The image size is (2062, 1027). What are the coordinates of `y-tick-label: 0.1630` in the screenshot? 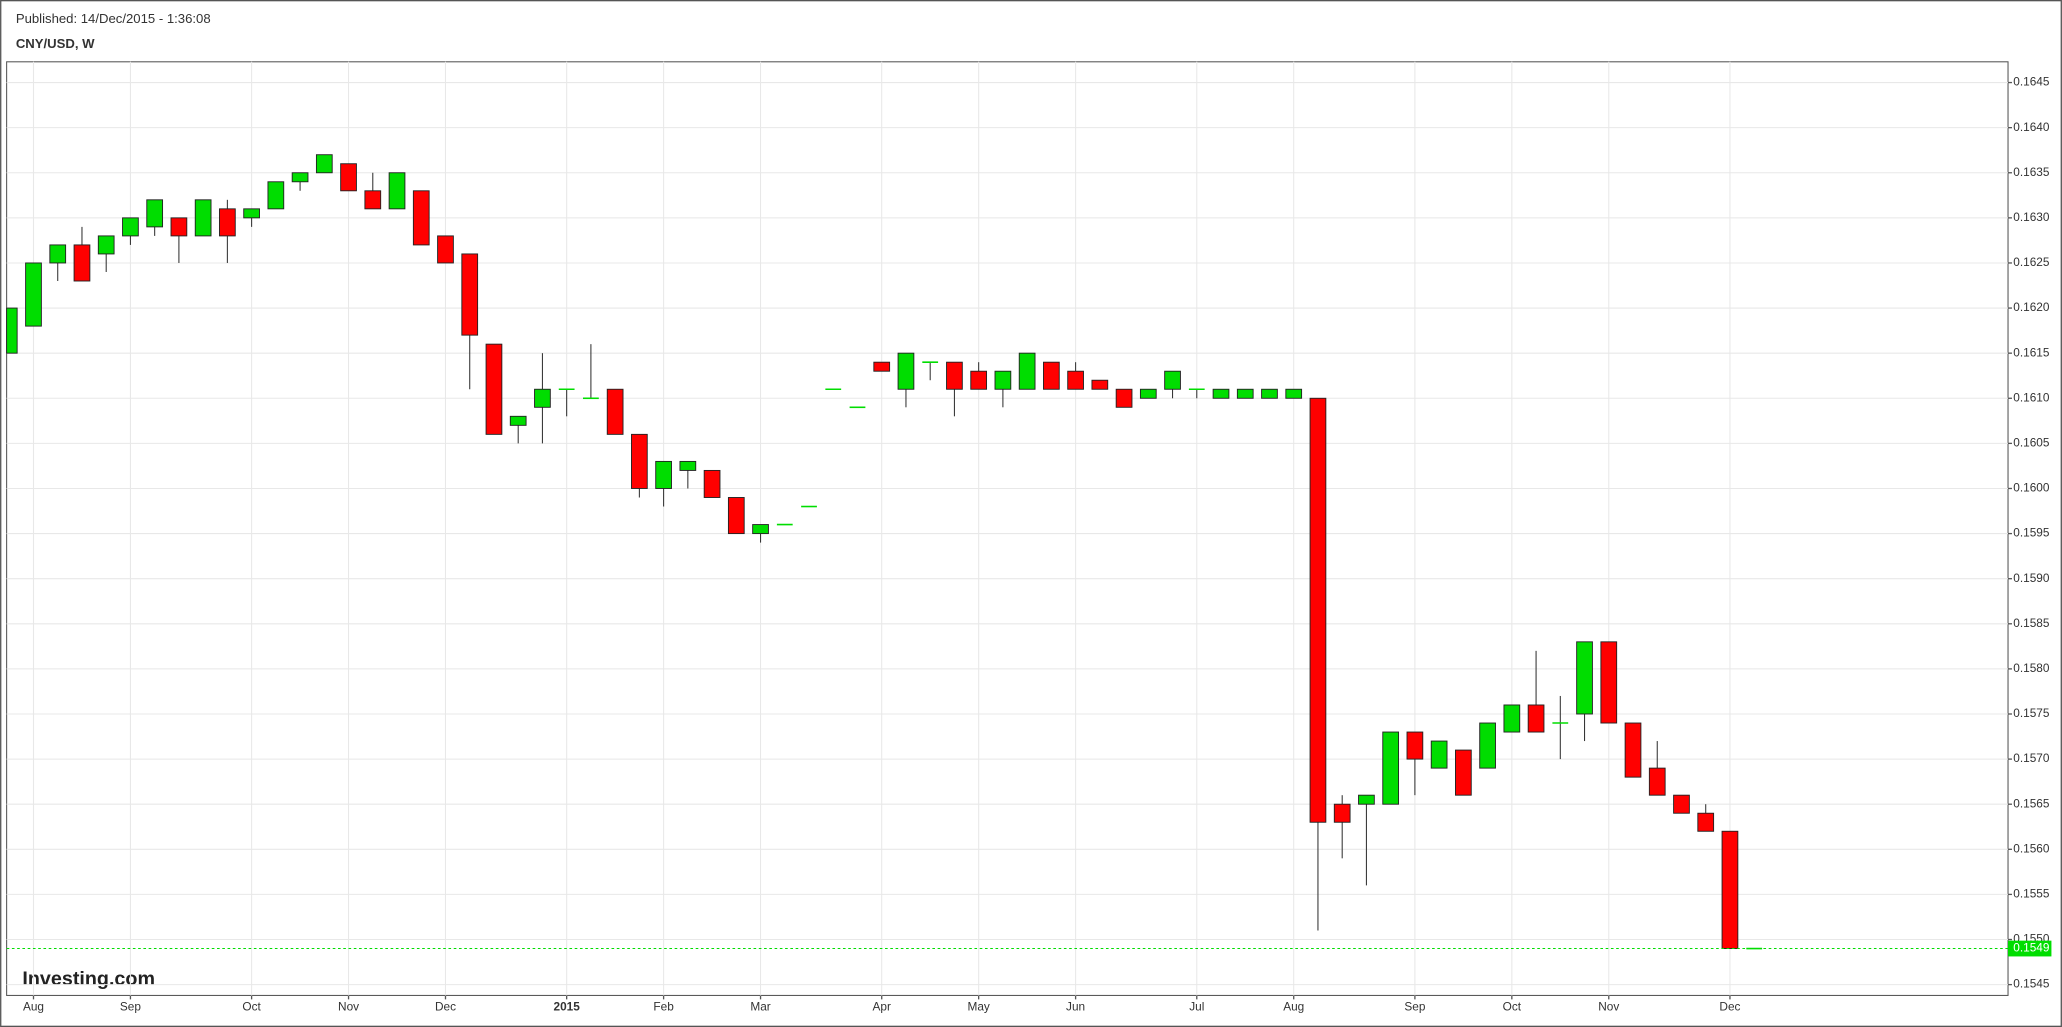 It's located at (2031, 217).